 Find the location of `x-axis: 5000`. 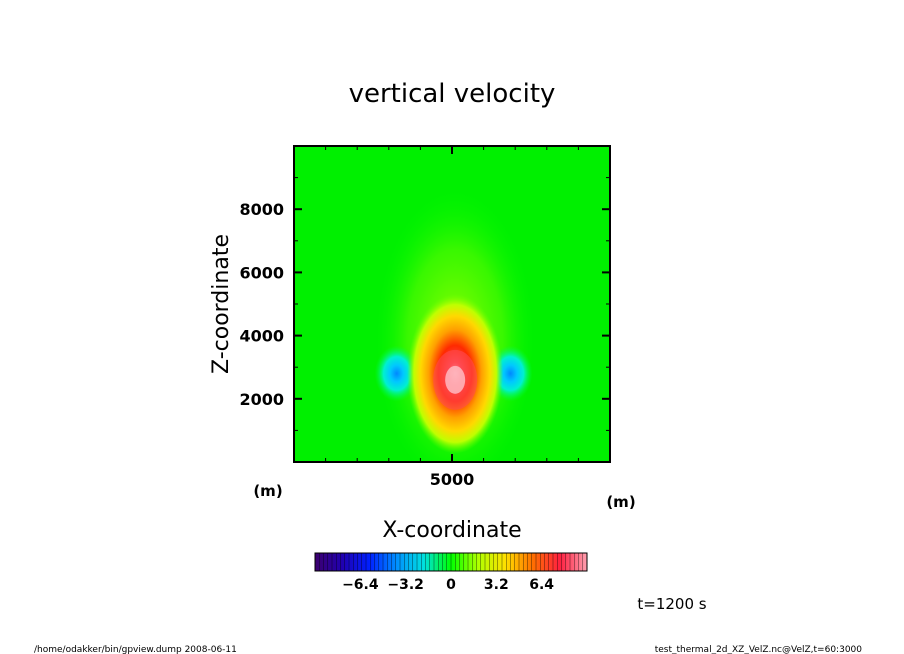

x-axis: 5000 is located at coordinates (452, 317).